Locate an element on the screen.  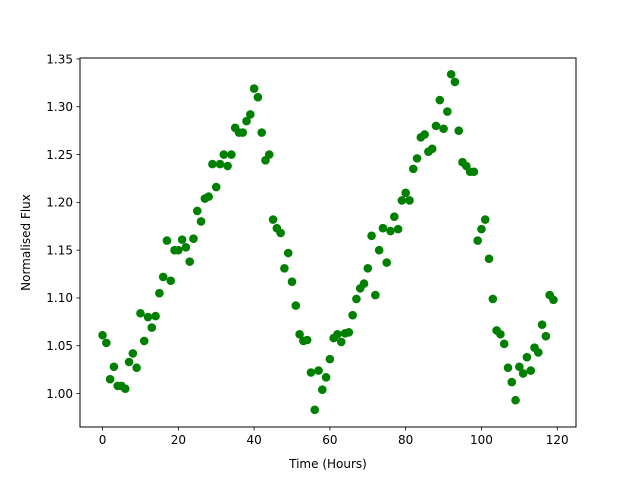
y-tick-label: 1.20 is located at coordinates (59, 203).